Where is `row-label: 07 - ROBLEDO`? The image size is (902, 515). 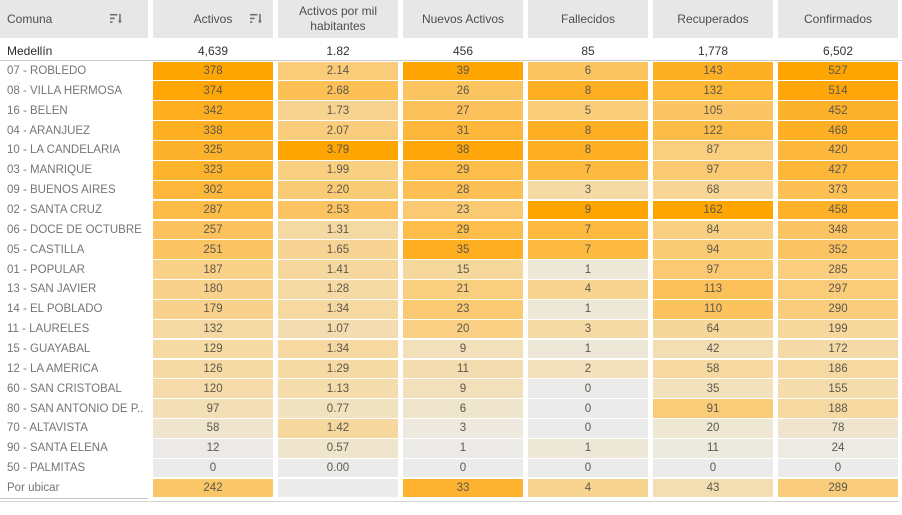
row-label: 07 - ROBLEDO is located at coordinates (74, 71).